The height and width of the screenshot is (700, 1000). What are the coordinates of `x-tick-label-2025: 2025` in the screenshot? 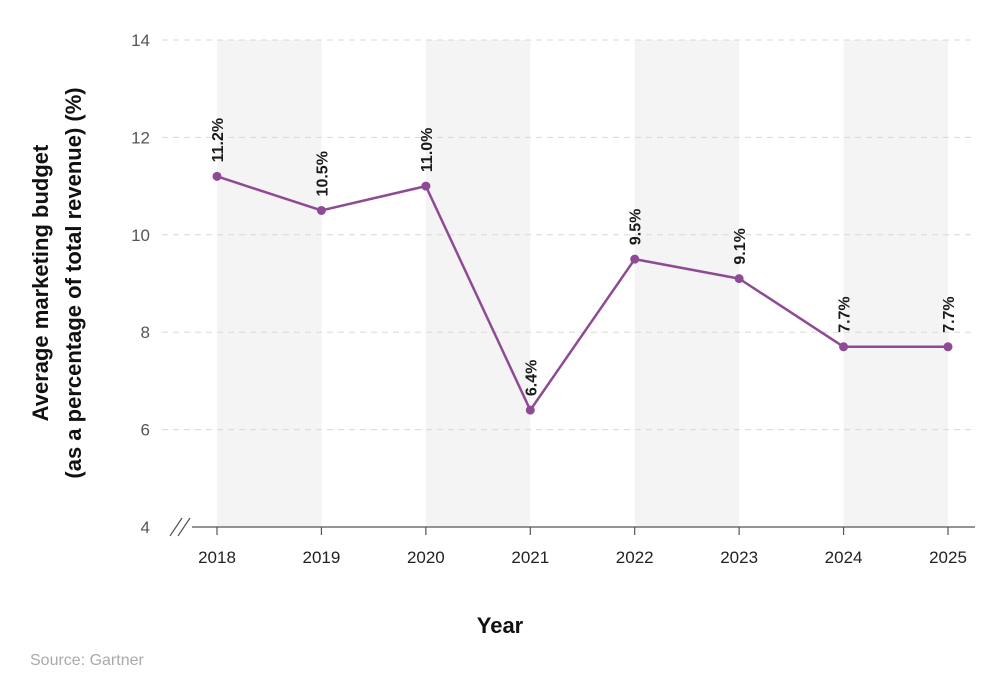 It's located at (948, 557).